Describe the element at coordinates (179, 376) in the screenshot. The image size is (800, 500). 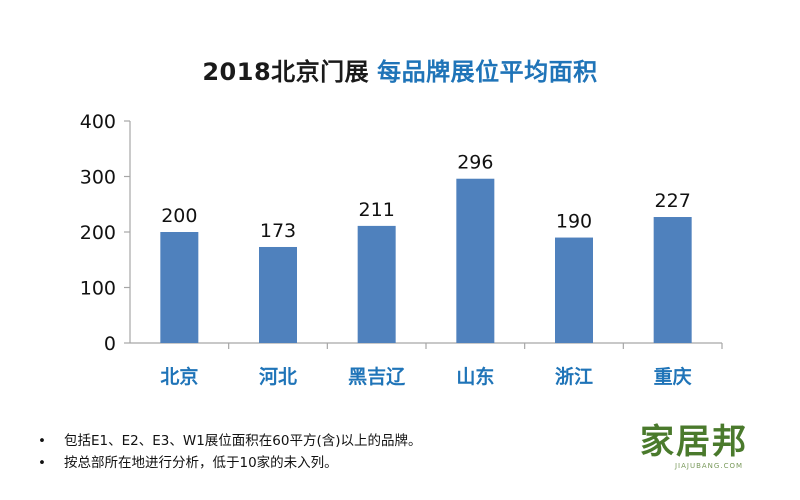
I see `x-tick-label: 北京` at that location.